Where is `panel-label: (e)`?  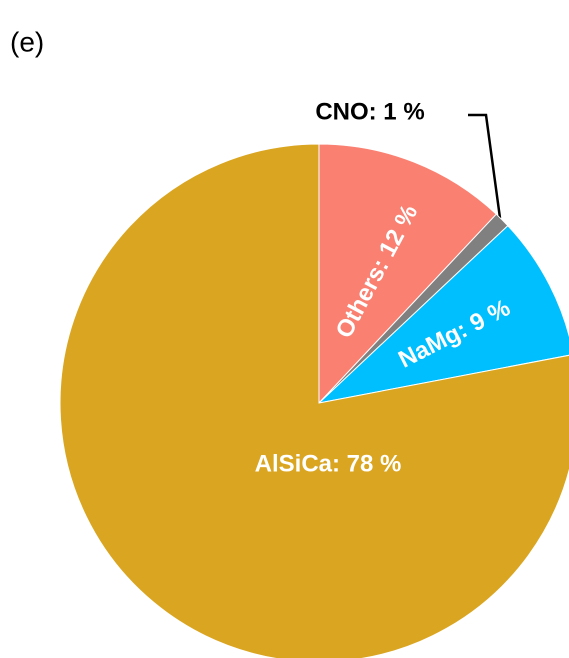
panel-label: (e) is located at coordinates (27, 41).